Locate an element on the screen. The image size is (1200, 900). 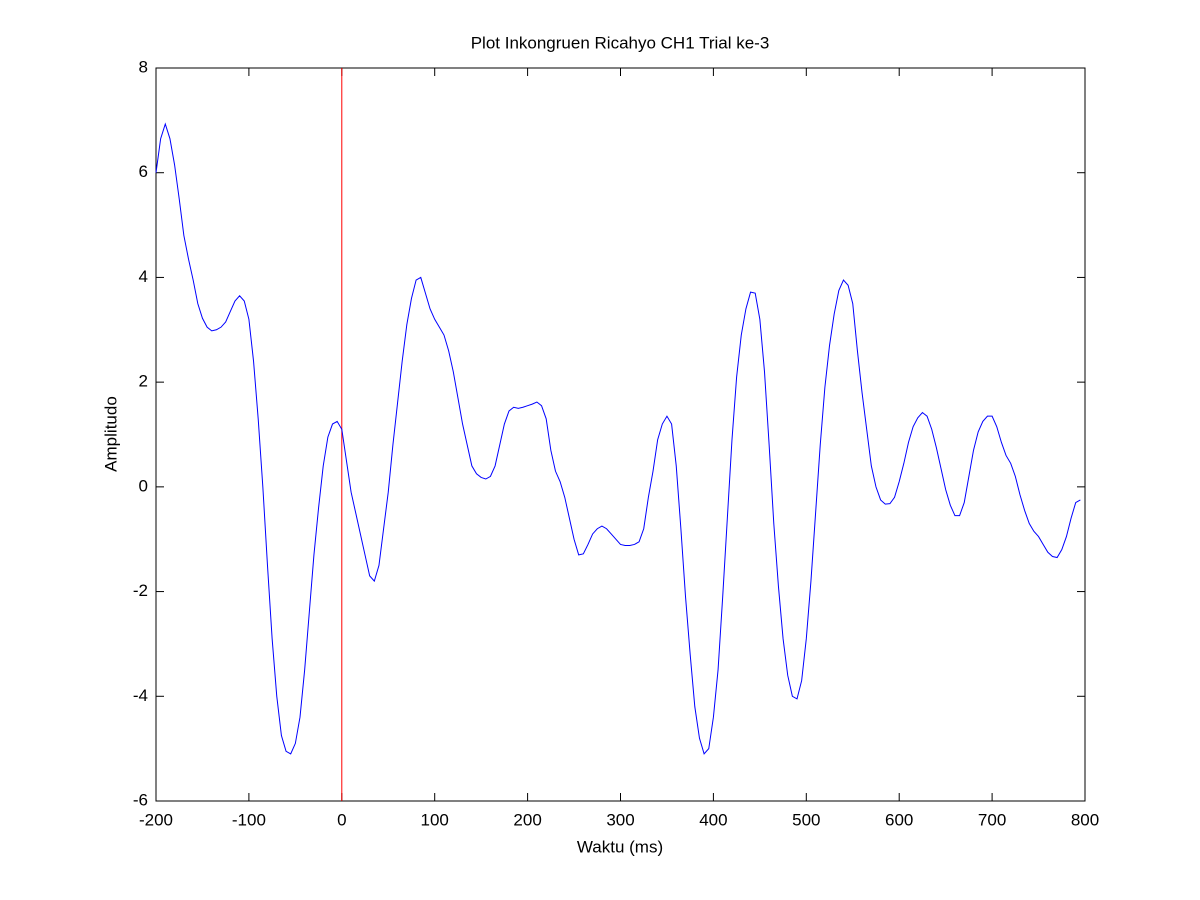
y-tick-label: 0 is located at coordinates (143, 485).